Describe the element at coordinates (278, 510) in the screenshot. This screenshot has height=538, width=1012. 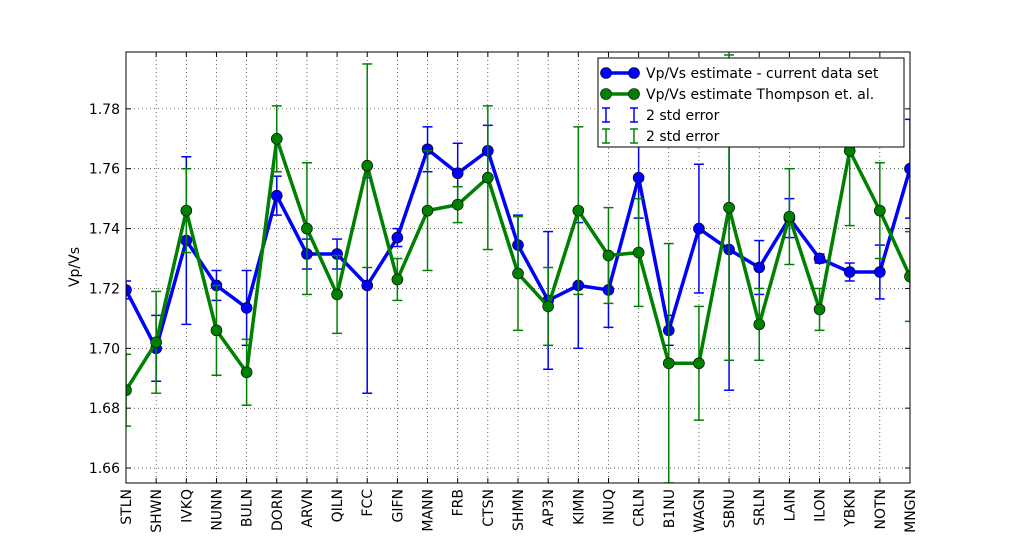
I see `x-tick-label: DORN` at that location.